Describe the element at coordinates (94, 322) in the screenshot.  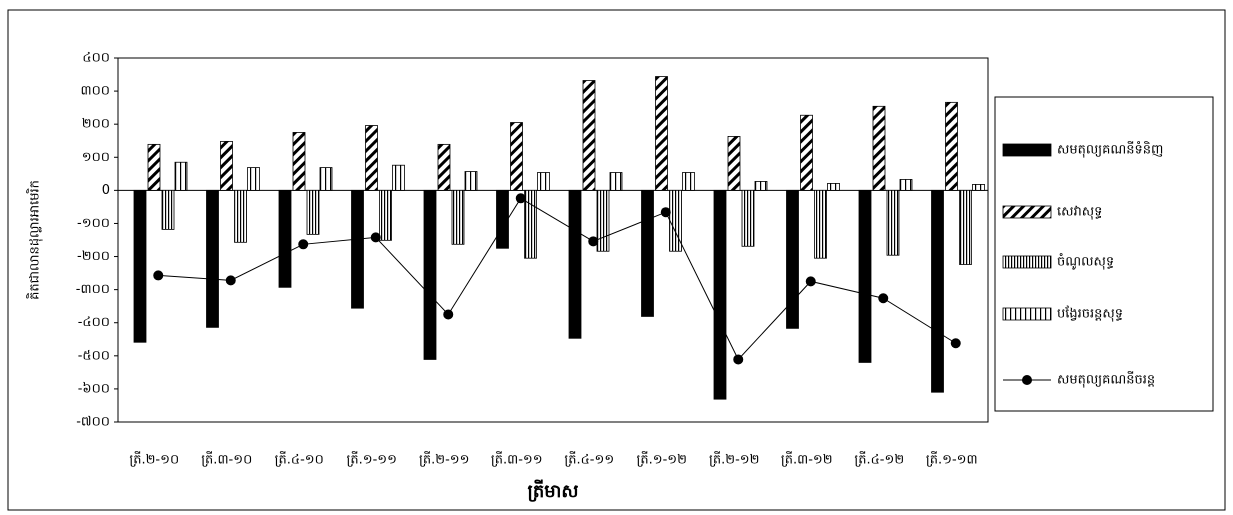
I see `y-tick-label: -៤០០` at that location.